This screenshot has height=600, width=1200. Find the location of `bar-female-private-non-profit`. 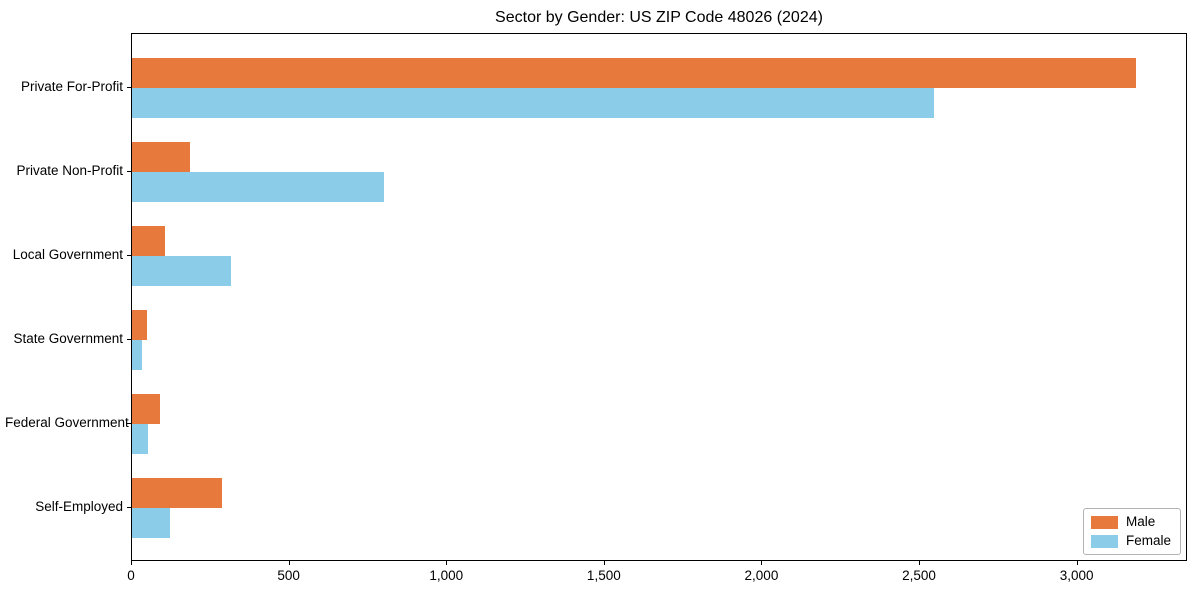

bar-female-private-non-profit is located at coordinates (258, 187).